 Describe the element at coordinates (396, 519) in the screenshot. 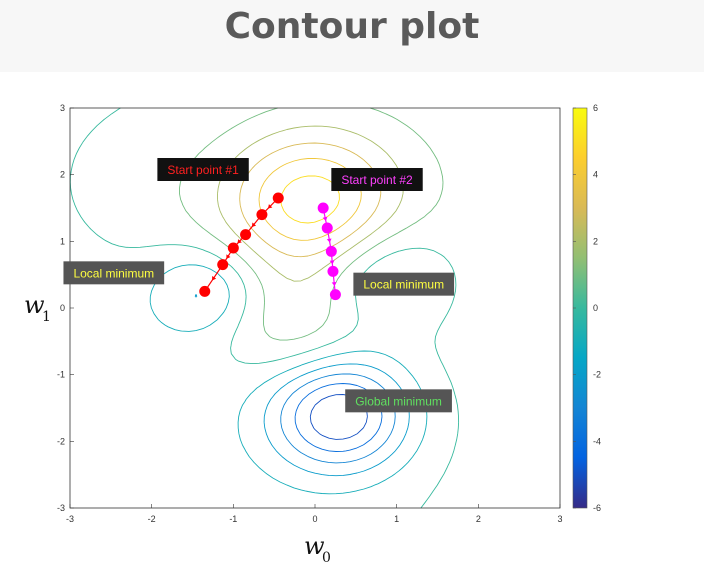

I see `x-tick-label: 1` at that location.